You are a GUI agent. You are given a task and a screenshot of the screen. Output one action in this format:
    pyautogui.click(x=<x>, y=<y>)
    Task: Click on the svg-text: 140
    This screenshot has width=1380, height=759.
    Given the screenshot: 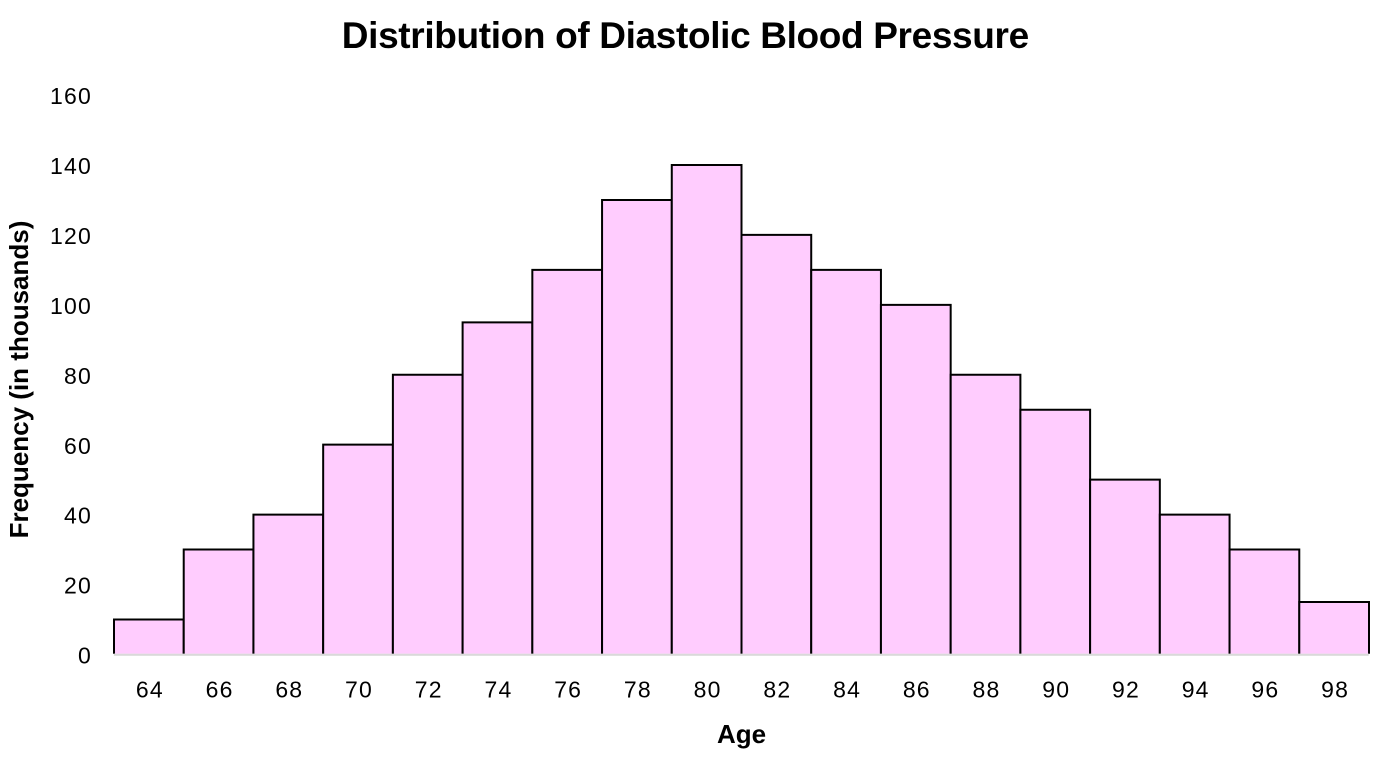 What is the action you would take?
    pyautogui.click(x=71, y=166)
    